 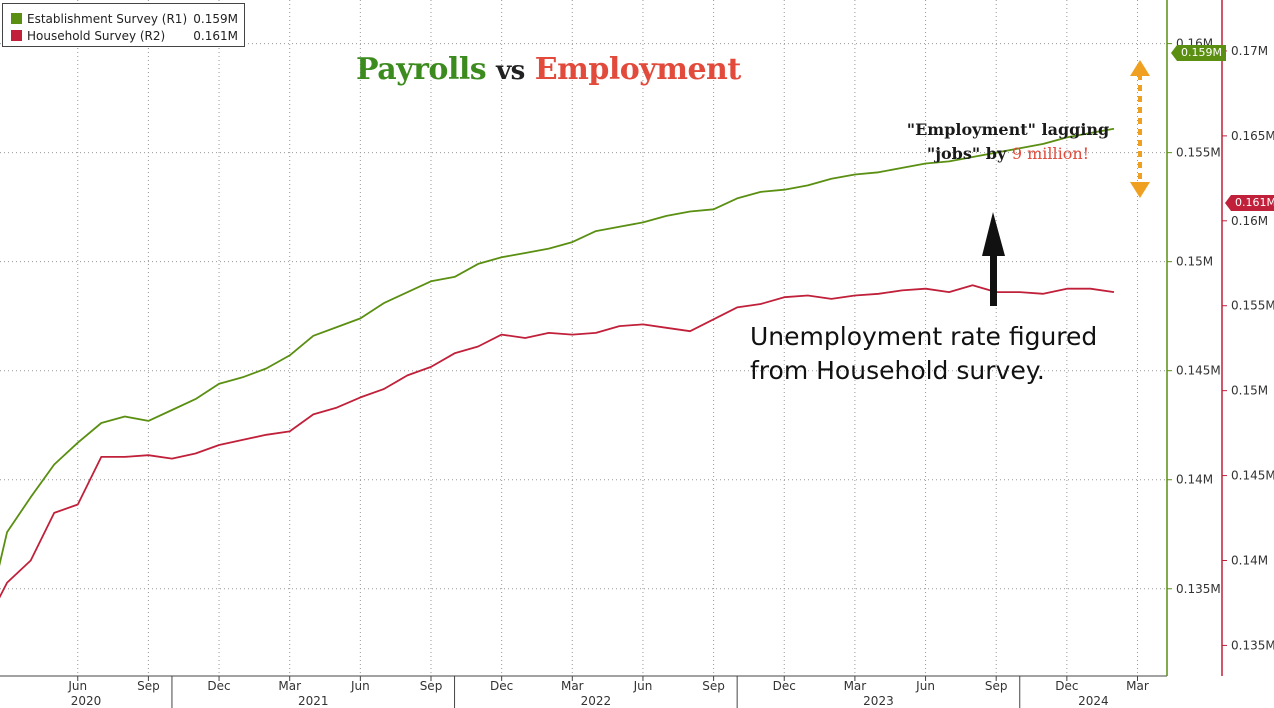 What do you see at coordinates (86, 701) in the screenshot?
I see `year-label: 2020` at bounding box center [86, 701].